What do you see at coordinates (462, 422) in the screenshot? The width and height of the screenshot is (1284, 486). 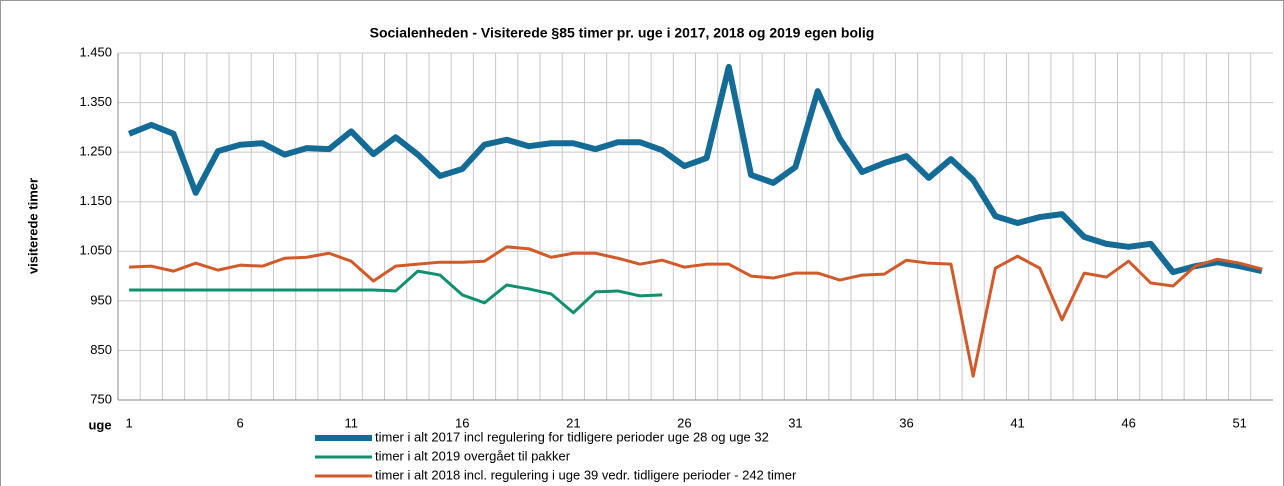 I see `x-tick-label: 16` at bounding box center [462, 422].